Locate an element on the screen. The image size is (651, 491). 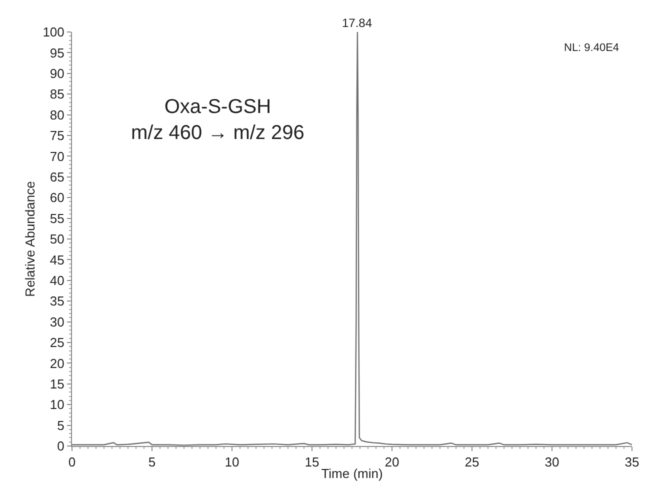
x-tick-label: 20 is located at coordinates (392, 462).